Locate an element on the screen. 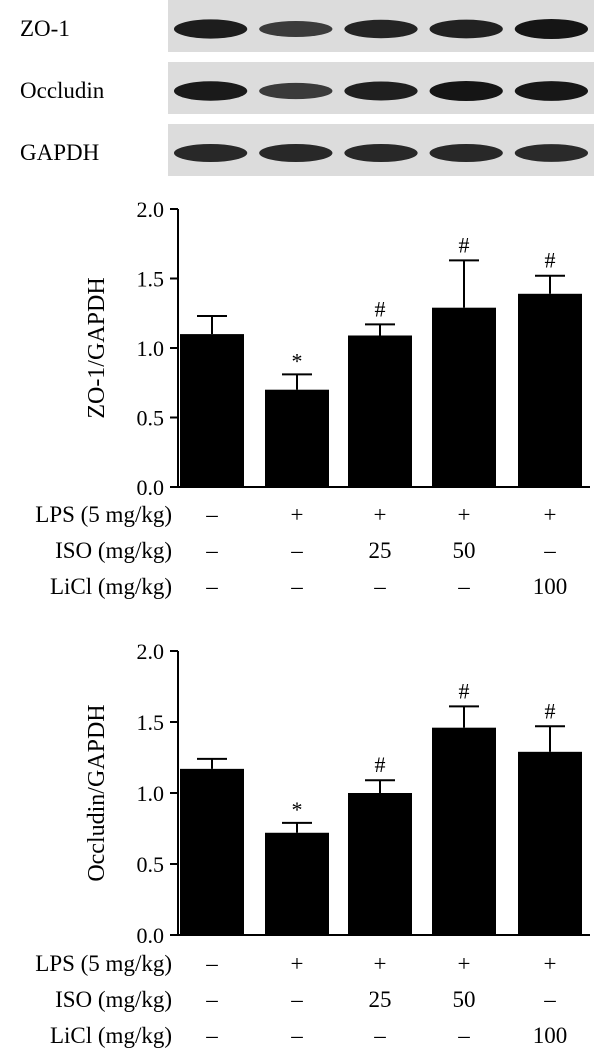 The image size is (600, 1058). y-axis-label: ZO-1/GAPDH is located at coordinates (97, 347).